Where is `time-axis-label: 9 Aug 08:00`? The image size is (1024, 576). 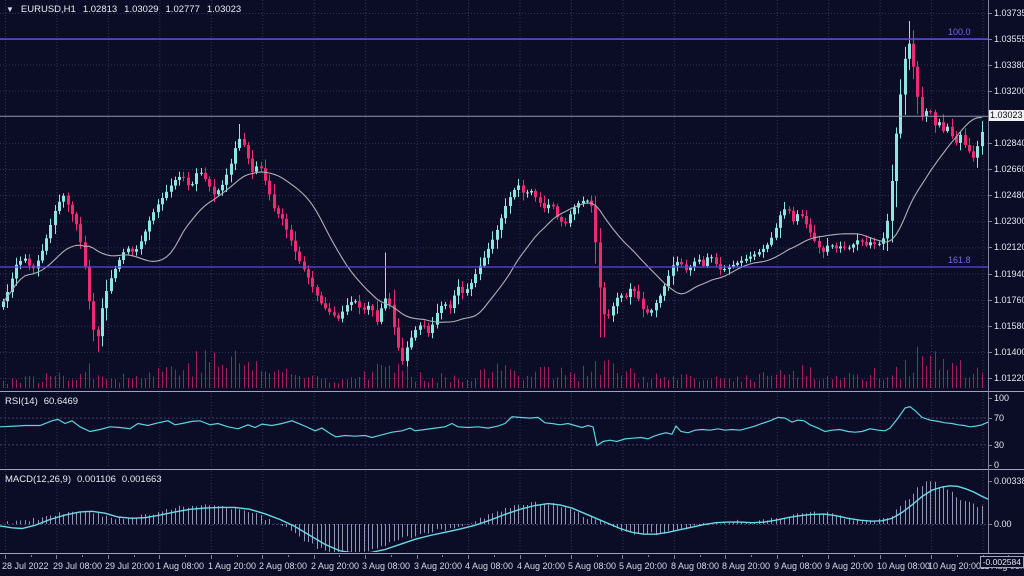 time-axis-label: 9 Aug 08:00 is located at coordinates (798, 566).